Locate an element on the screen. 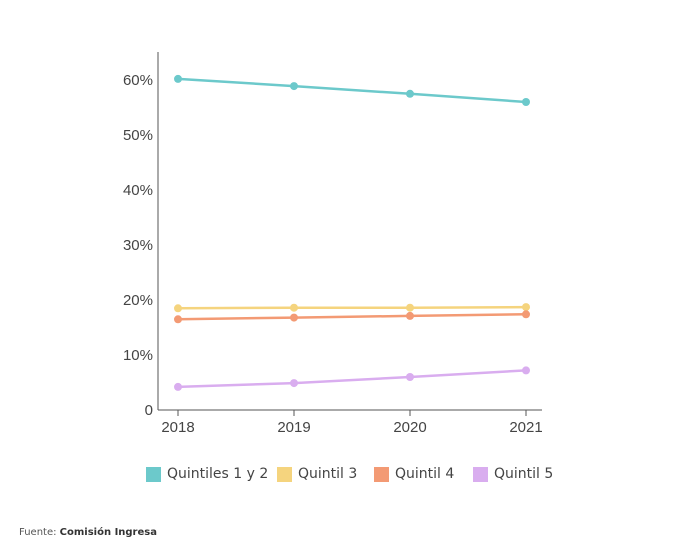 This screenshot has height=549, width=689. x-tick-label: 2020 is located at coordinates (409, 427).